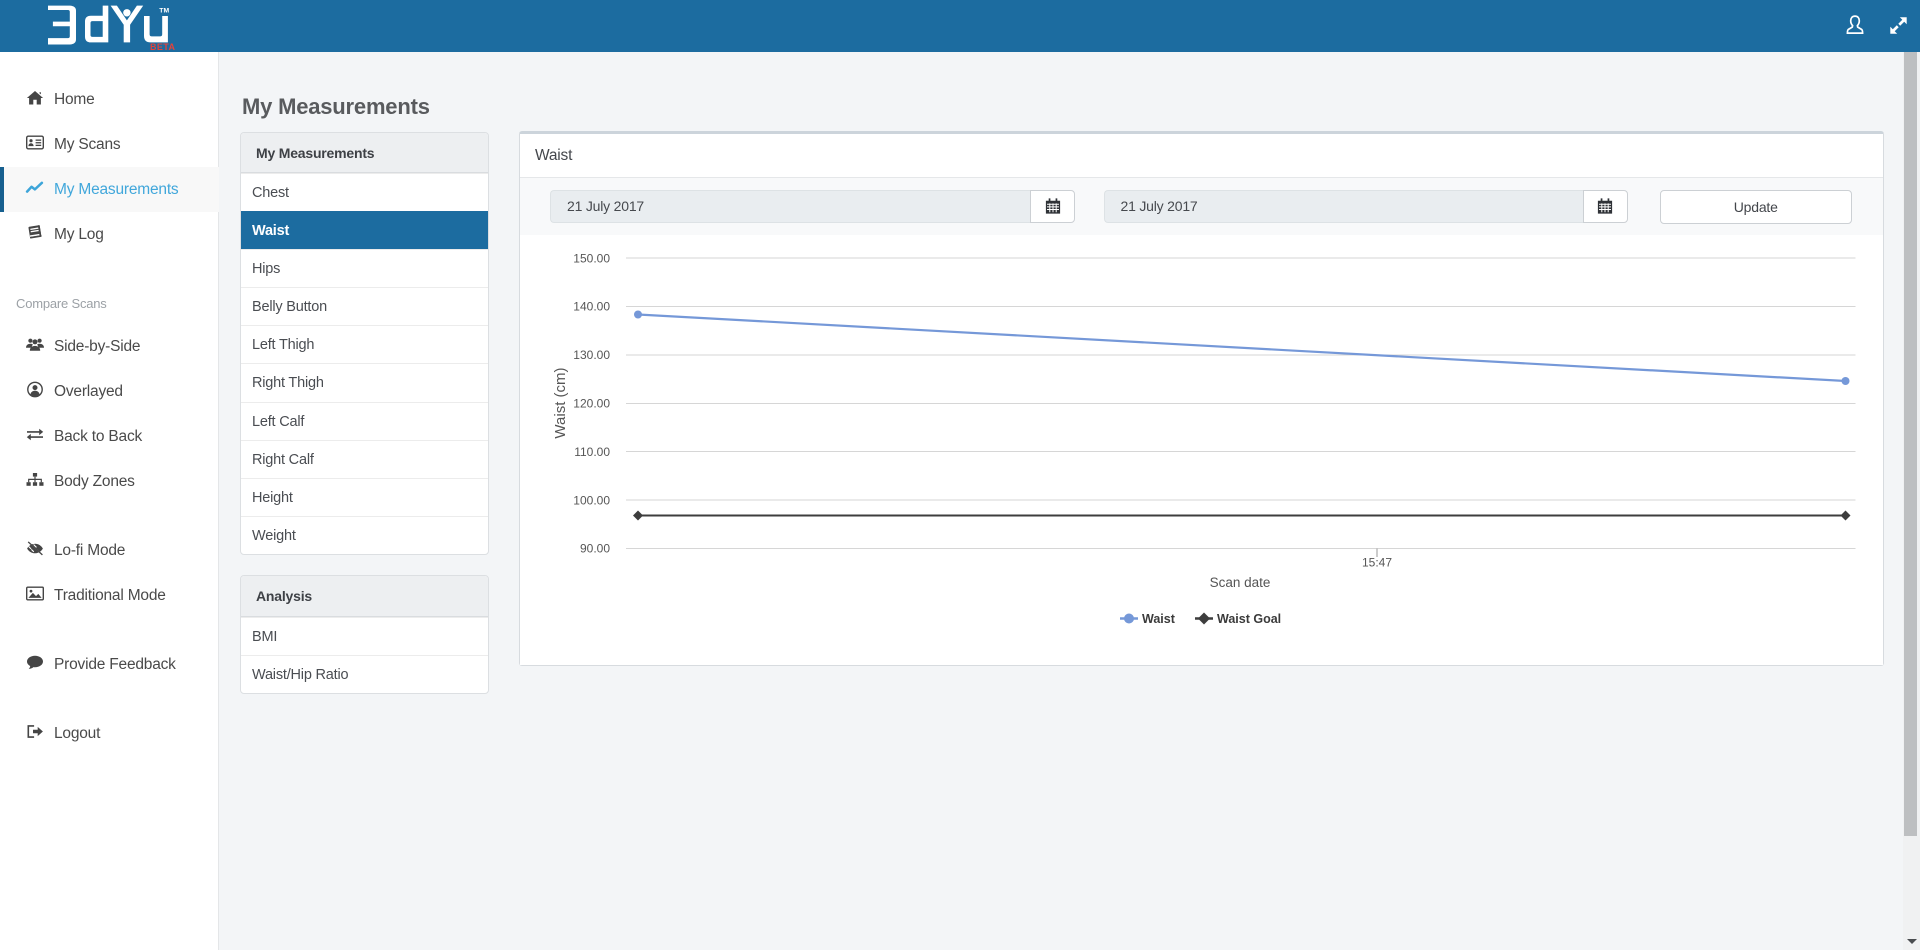 This screenshot has width=1920, height=950. I want to click on svg-text: Scan date, so click(1240, 582).